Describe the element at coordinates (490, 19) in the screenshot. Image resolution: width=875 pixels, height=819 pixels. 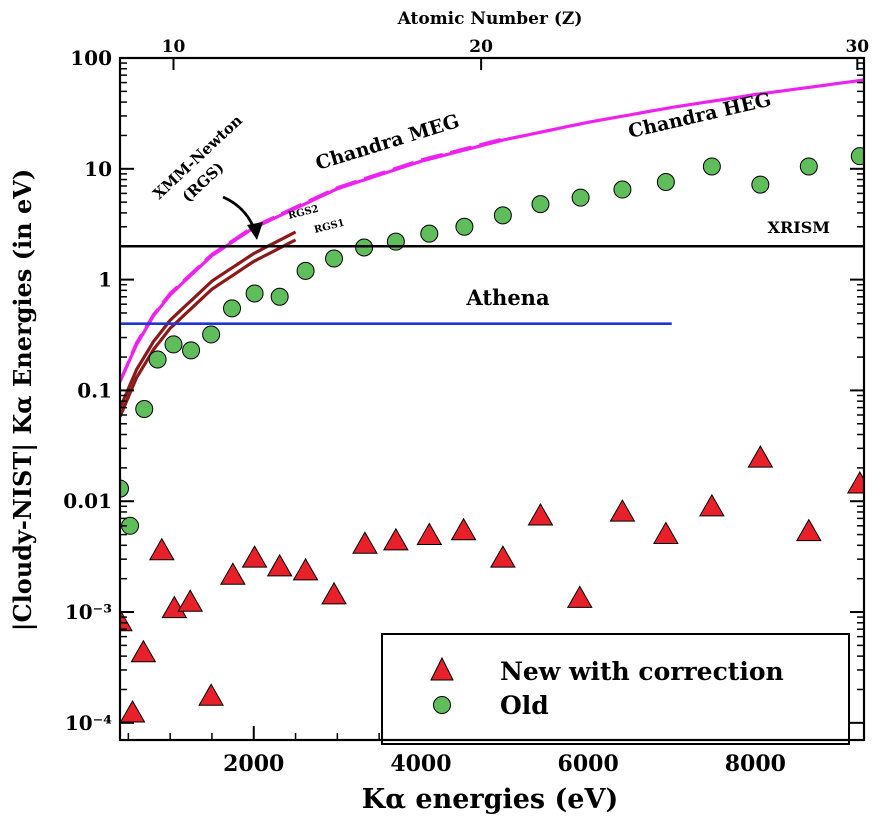
I see `top-axis-title: Atomic Number (Z)` at that location.